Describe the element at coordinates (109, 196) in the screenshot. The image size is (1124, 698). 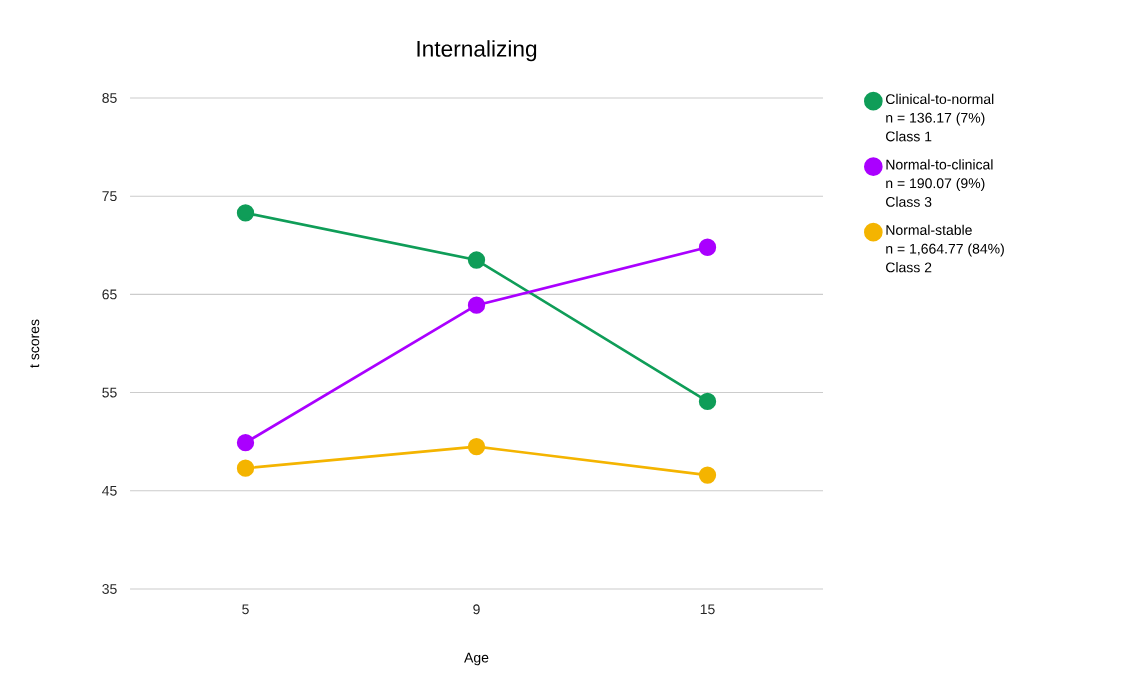
I see `y-tick-label: 75` at that location.